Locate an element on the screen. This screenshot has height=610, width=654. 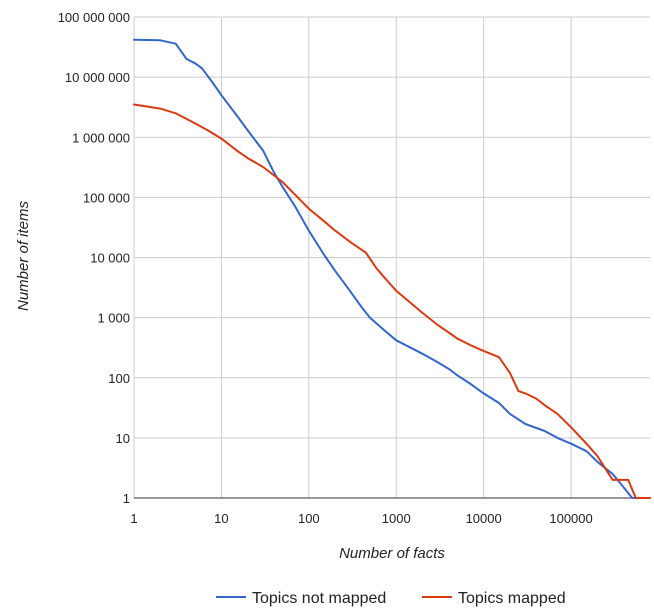
y-tick-label: 100 000 000 is located at coordinates (94, 17).